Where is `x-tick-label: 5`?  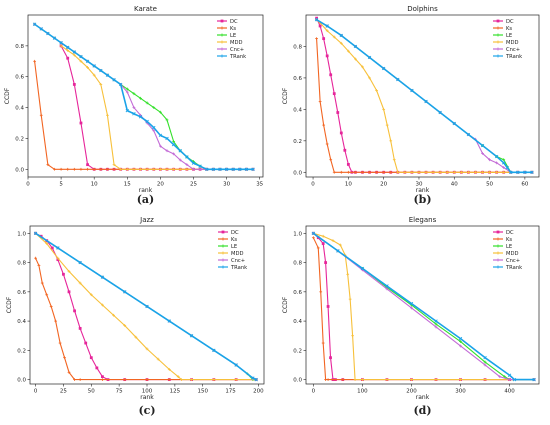 x-tick-label: 5 is located at coordinates (61, 185).